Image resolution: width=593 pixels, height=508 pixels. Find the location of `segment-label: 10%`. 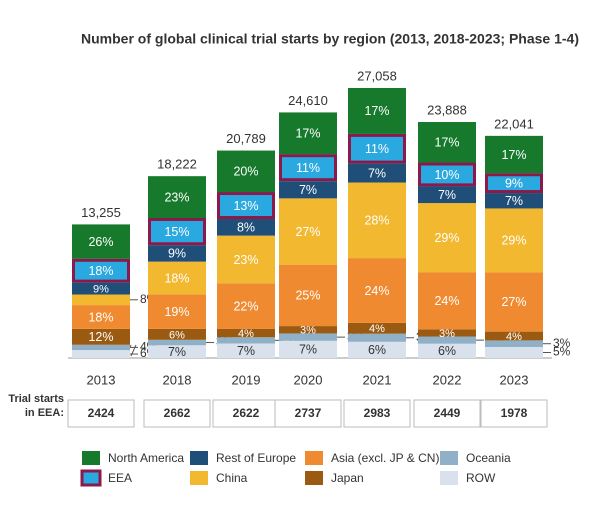

segment-label: 10% is located at coordinates (446, 175).